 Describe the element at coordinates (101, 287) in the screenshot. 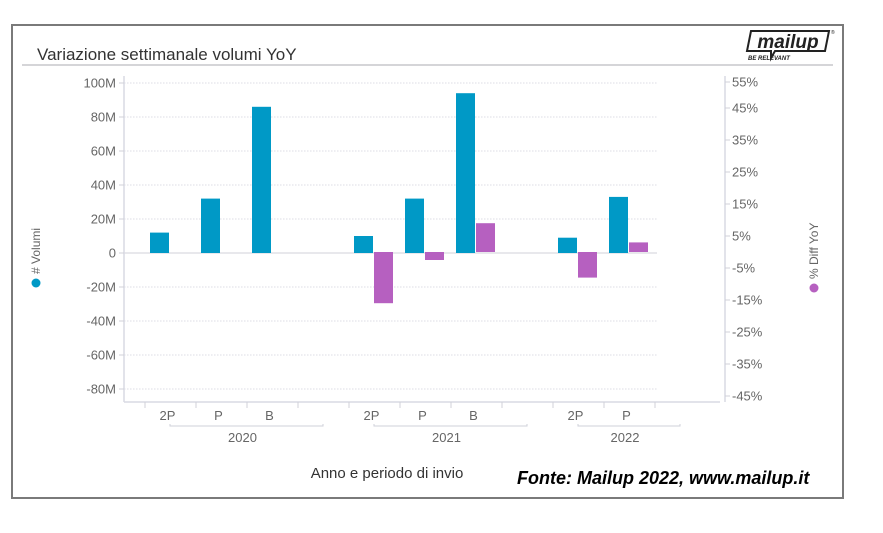

I see `y-tick-label: -20M` at that location.